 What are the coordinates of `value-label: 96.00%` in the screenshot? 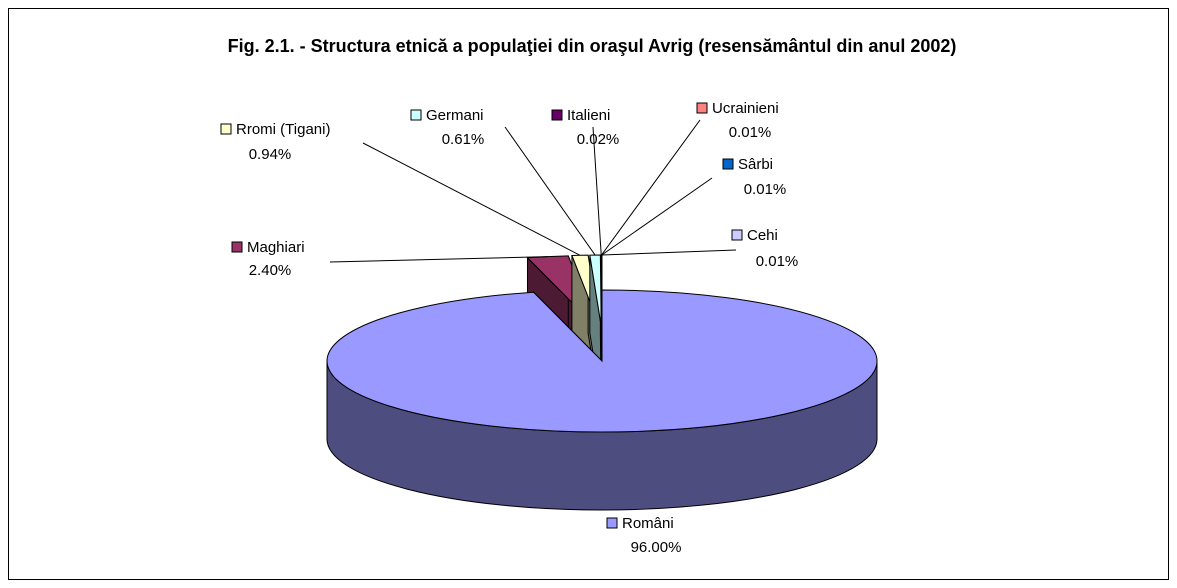 It's located at (656, 547).